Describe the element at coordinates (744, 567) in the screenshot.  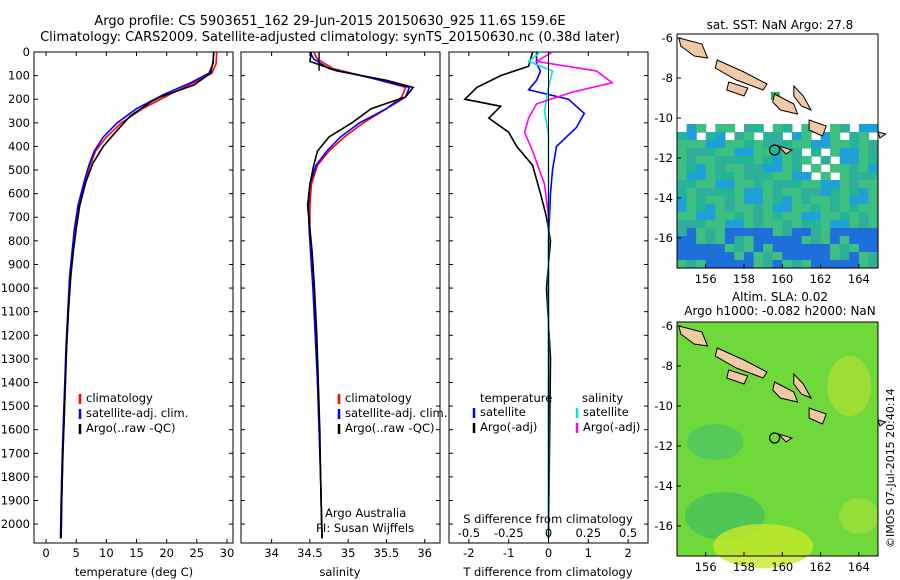
I see `map-x-tick-label: 158` at that location.